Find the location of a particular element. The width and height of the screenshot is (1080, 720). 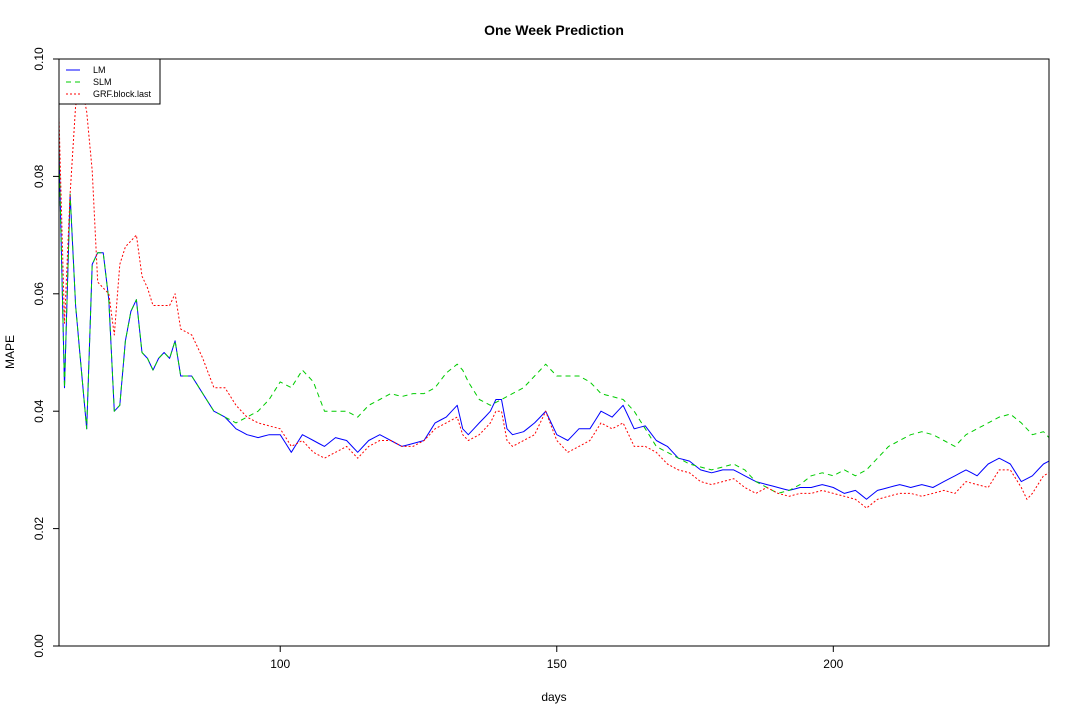

y-tick-label-0.06: 0.06 is located at coordinates (39, 294).